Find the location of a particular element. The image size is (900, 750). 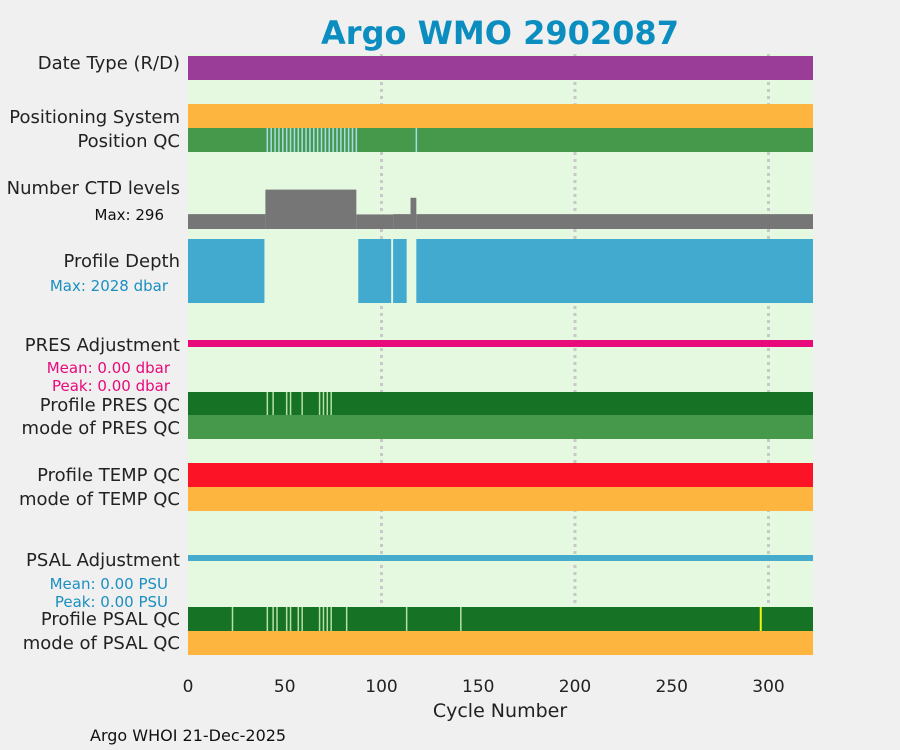

profile-psal-qc-bar is located at coordinates (500, 619).